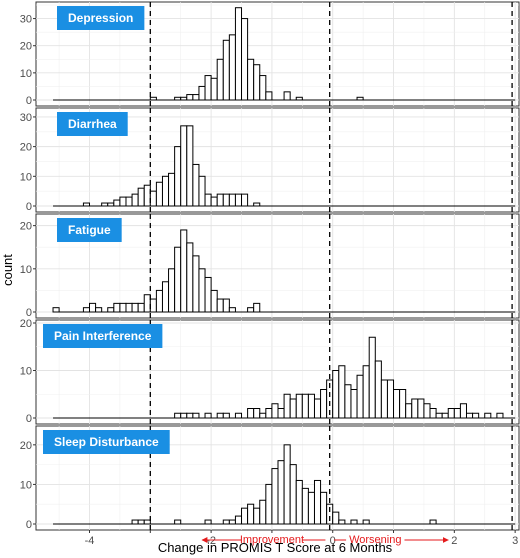 The width and height of the screenshot is (520, 558). Describe the element at coordinates (515, 541) in the screenshot. I see `x-tick-label: 3` at that location.